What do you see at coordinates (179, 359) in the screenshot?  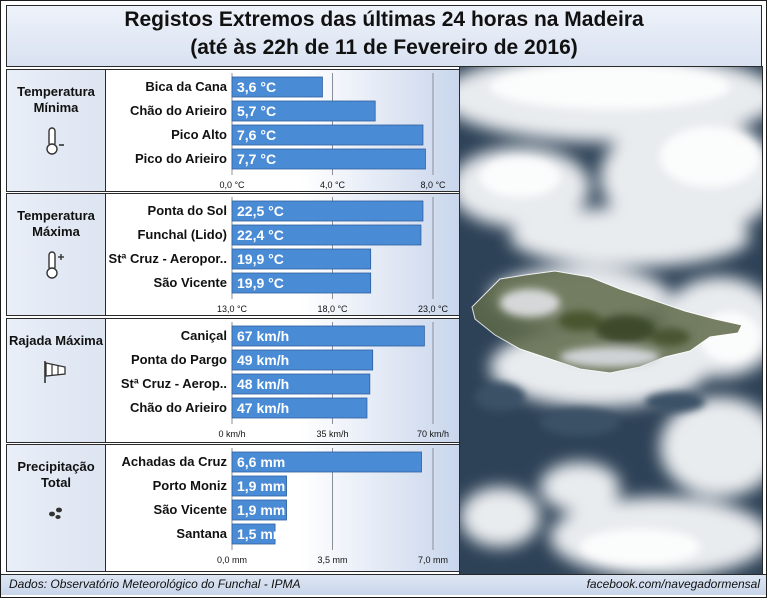 I see `station-label: Ponta do Pargo` at bounding box center [179, 359].